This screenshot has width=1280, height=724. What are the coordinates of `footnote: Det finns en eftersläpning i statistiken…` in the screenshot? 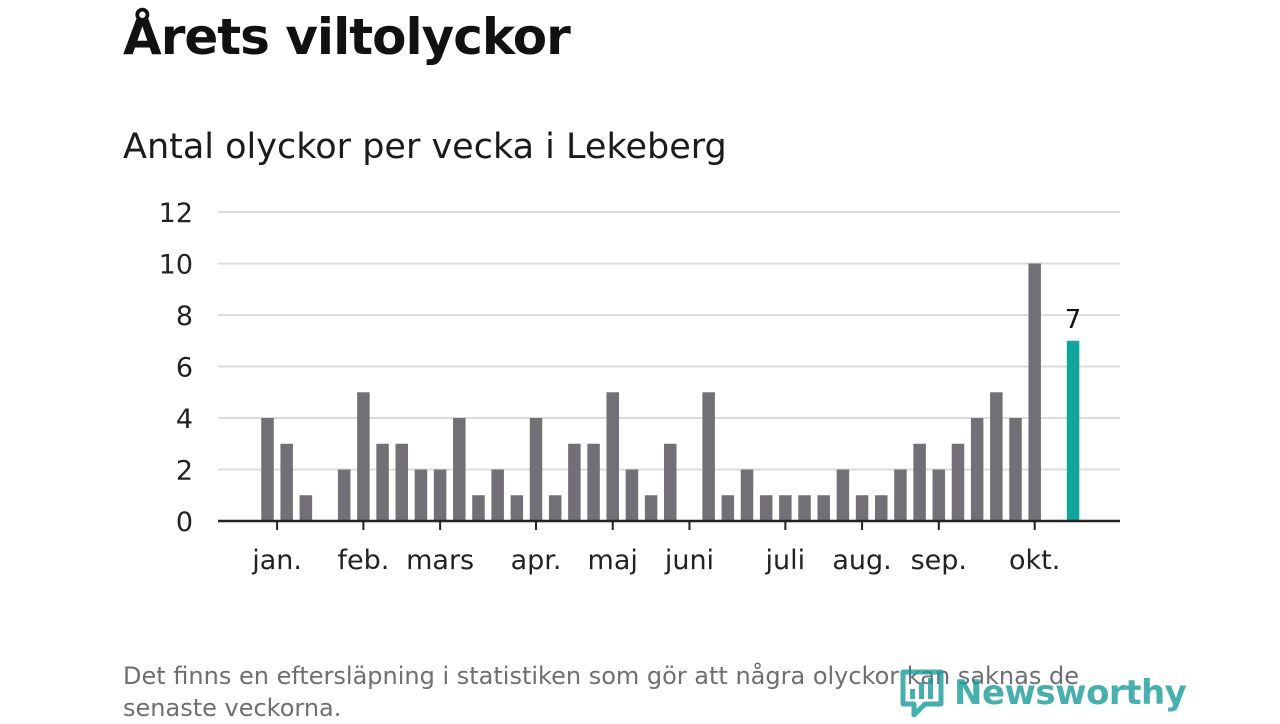 It's located at (601, 692).